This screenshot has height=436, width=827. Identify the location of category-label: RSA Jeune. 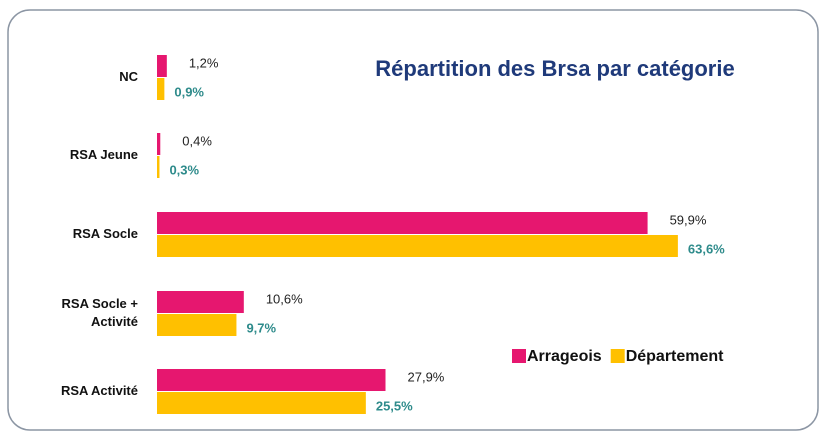
(103, 154).